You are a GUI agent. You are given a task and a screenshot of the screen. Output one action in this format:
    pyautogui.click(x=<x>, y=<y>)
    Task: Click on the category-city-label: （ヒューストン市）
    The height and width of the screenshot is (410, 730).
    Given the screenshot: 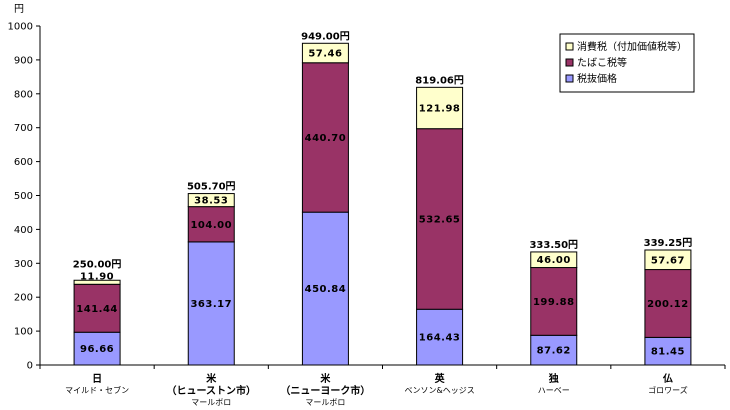 What is the action you would take?
    pyautogui.click(x=212, y=390)
    